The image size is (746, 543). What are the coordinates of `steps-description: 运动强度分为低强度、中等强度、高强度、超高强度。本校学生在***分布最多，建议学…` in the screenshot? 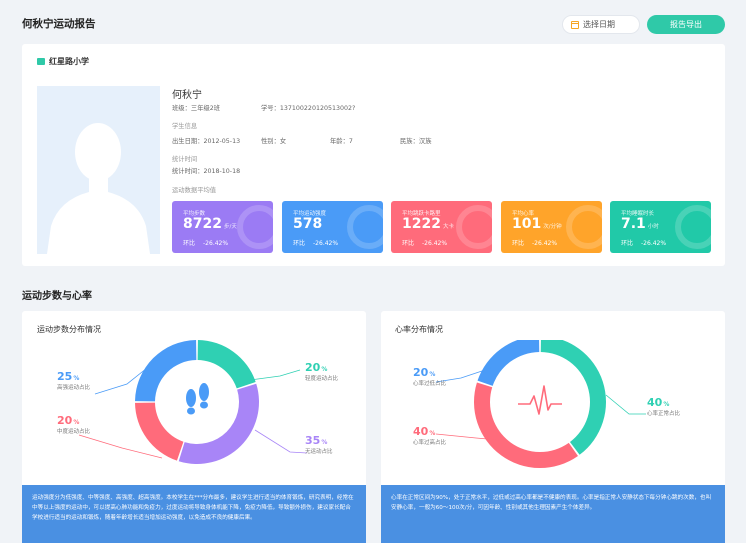 It's located at (194, 514).